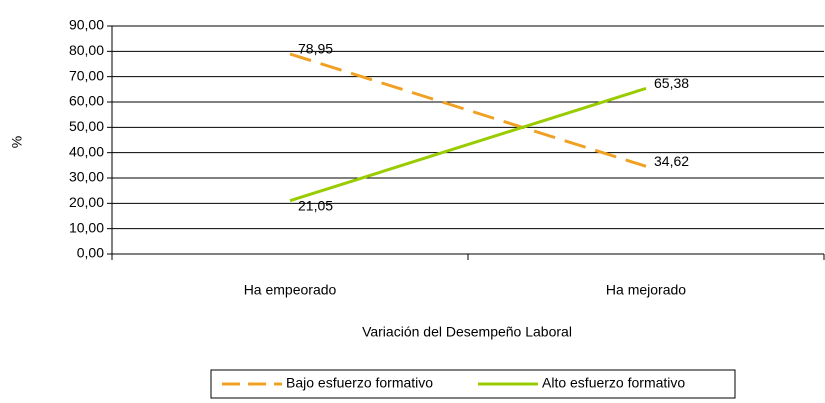  I want to click on x-axis-label: Variación del Desempeño Laboral, so click(467, 332).